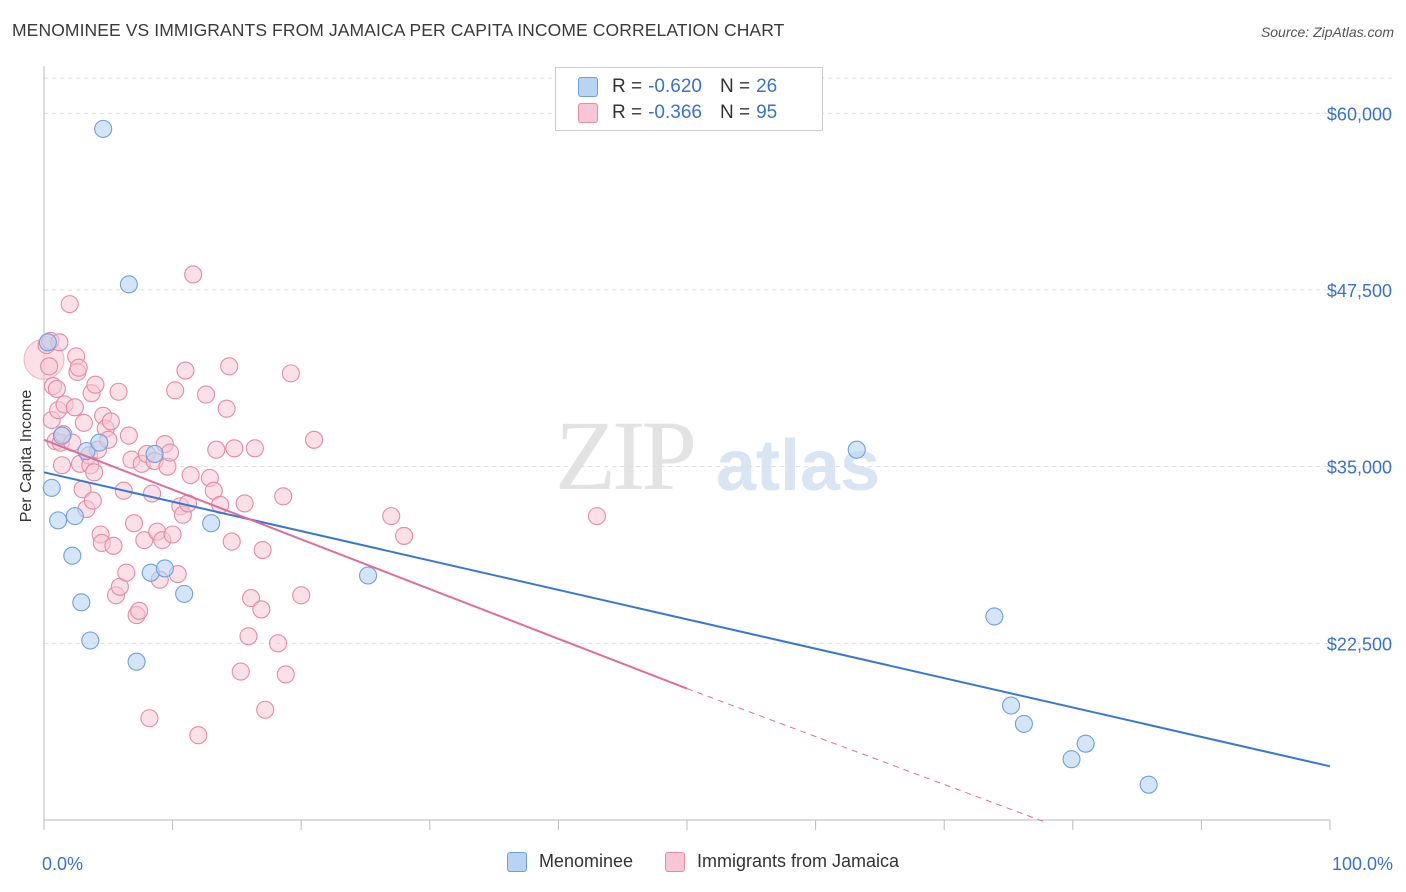 The image size is (1406, 892). I want to click on y-tick-label: $60,000, so click(1359, 114).